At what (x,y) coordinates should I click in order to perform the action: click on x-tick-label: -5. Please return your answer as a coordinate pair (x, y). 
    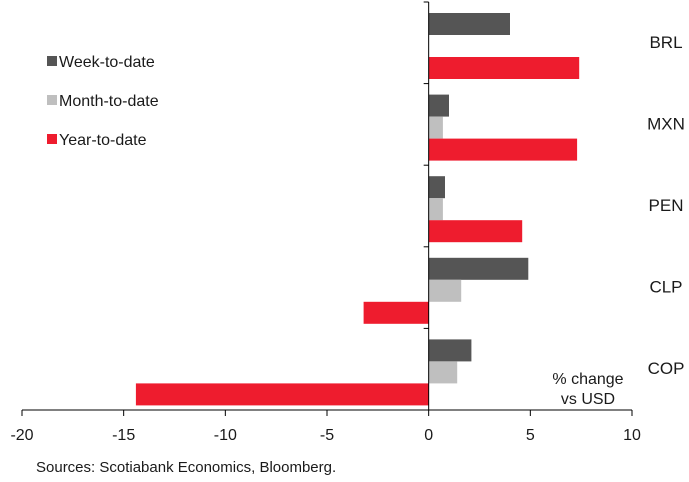
    Looking at the image, I should click on (327, 435).